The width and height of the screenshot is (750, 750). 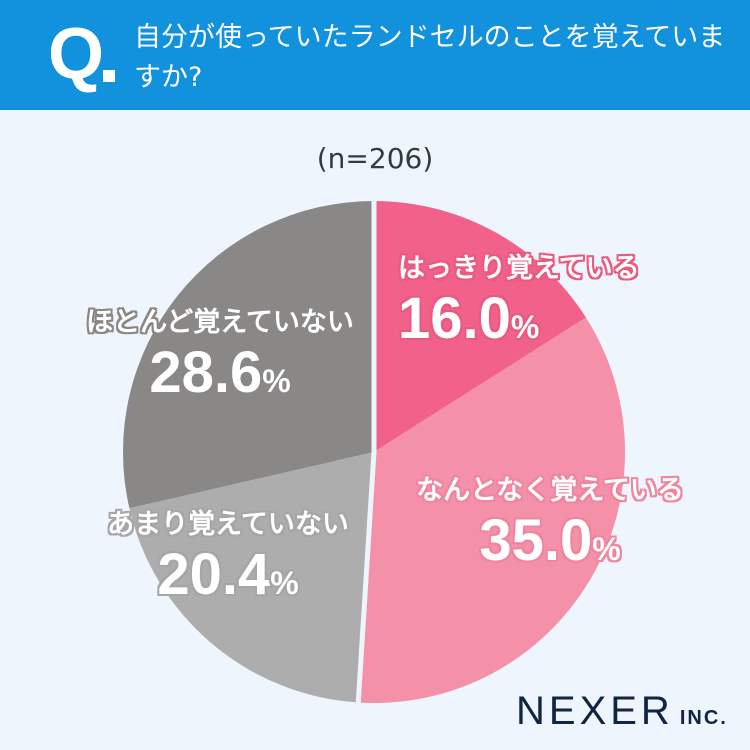 I want to click on q-dot-icon, so click(x=109, y=76).